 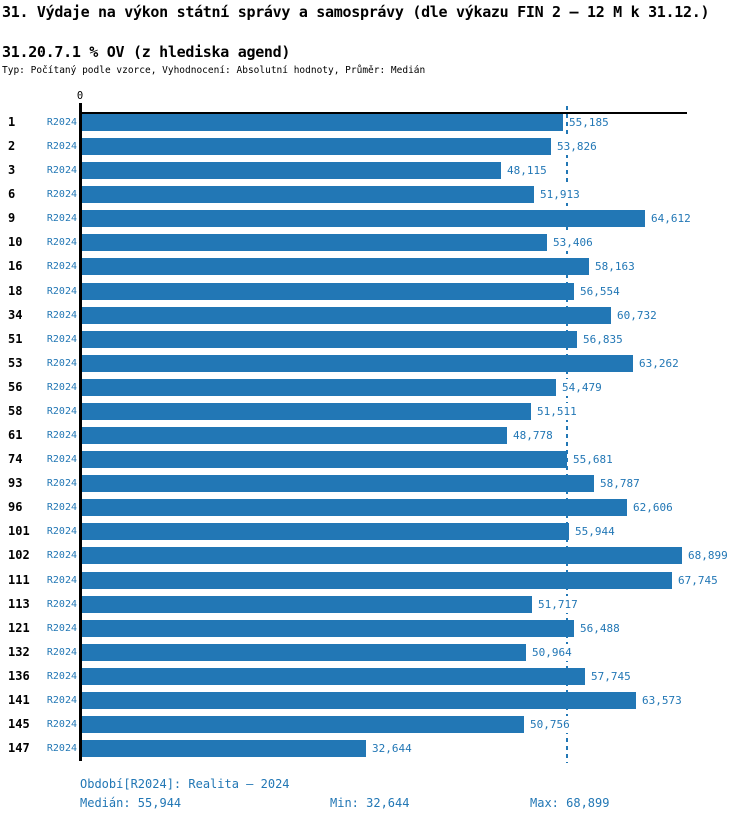 What do you see at coordinates (527, 171) in the screenshot?
I see `bar-value-label: 48,115` at bounding box center [527, 171].